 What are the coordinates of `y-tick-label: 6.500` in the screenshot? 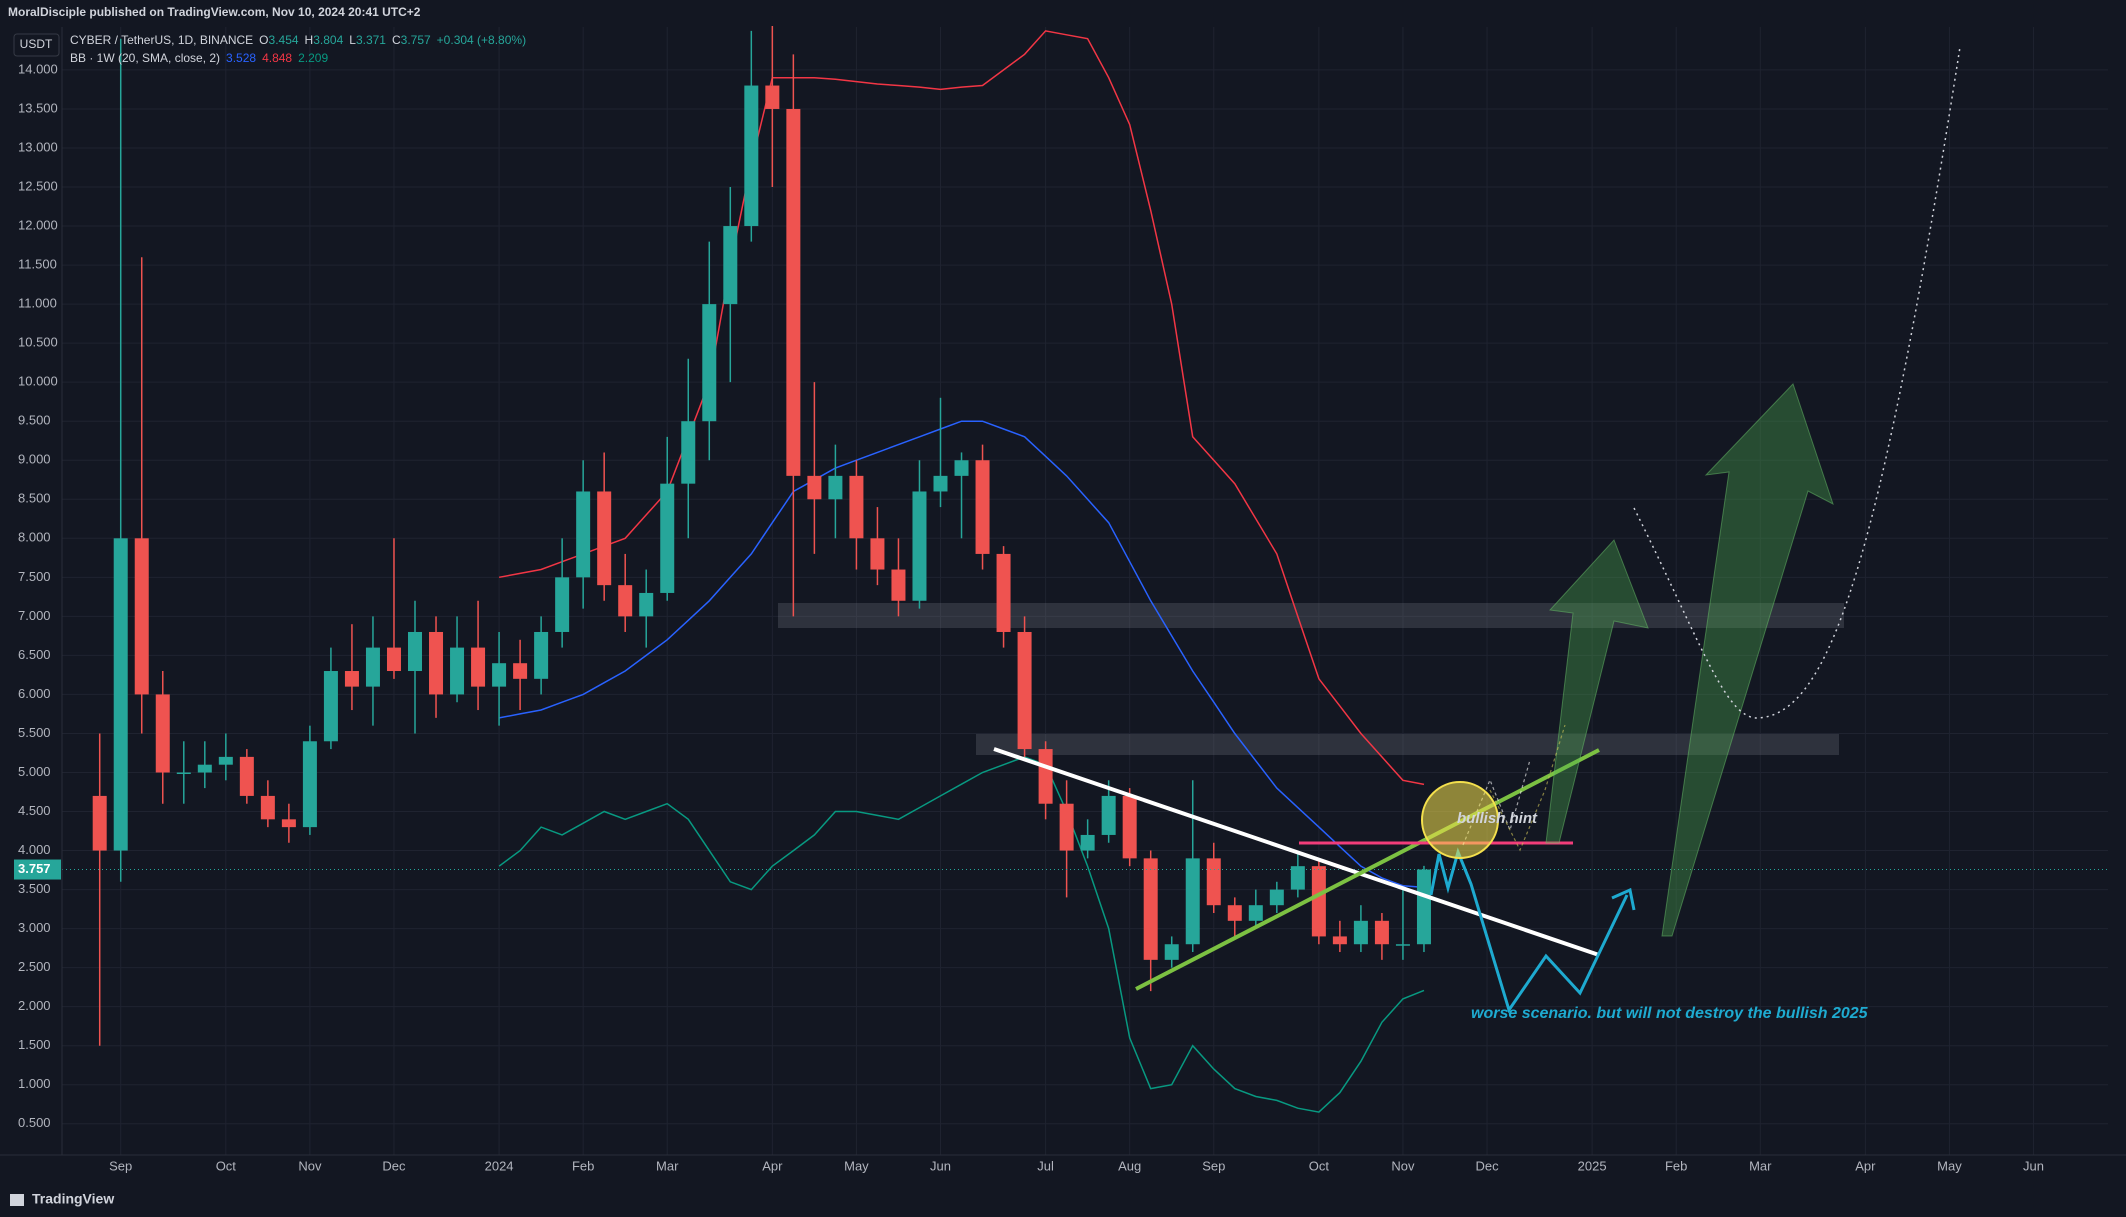 It's located at (34, 654).